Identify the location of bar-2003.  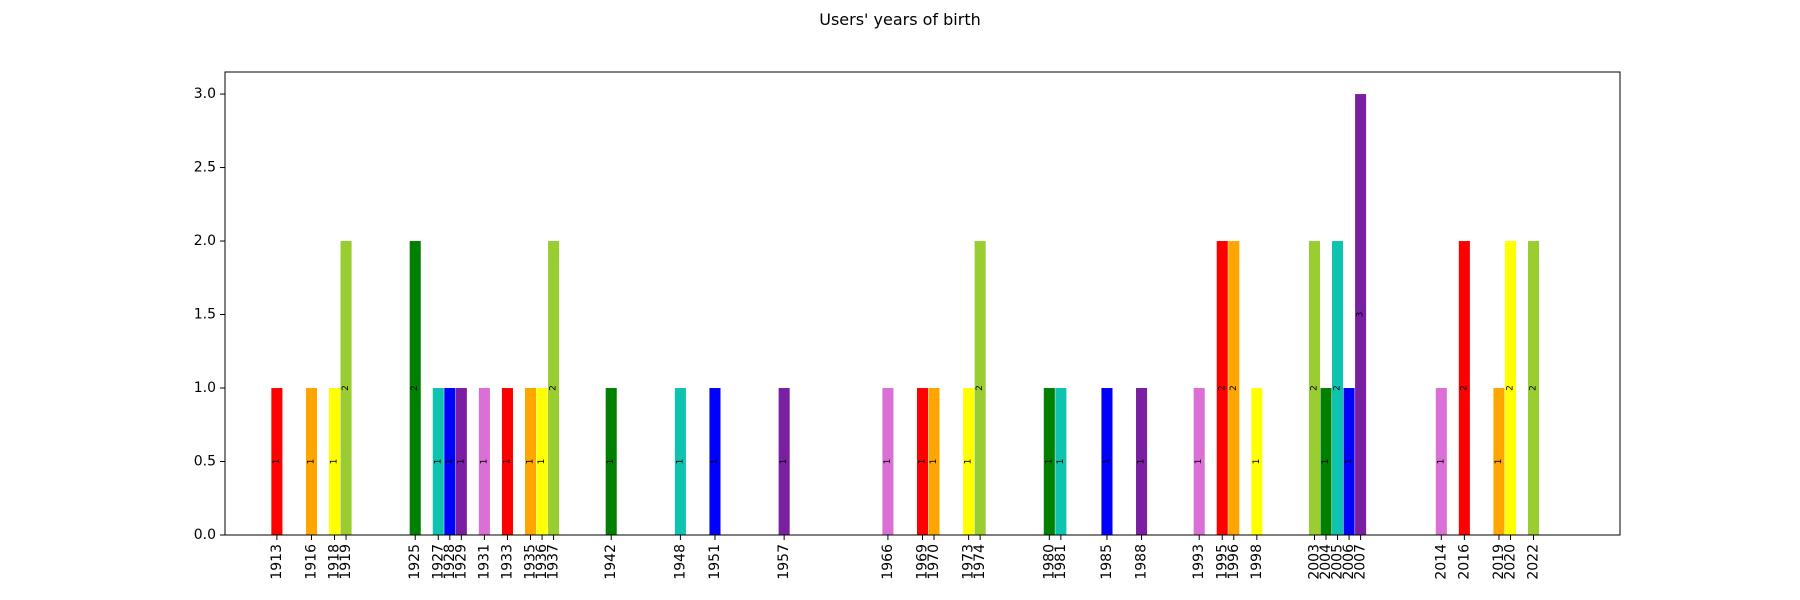
(1314, 388).